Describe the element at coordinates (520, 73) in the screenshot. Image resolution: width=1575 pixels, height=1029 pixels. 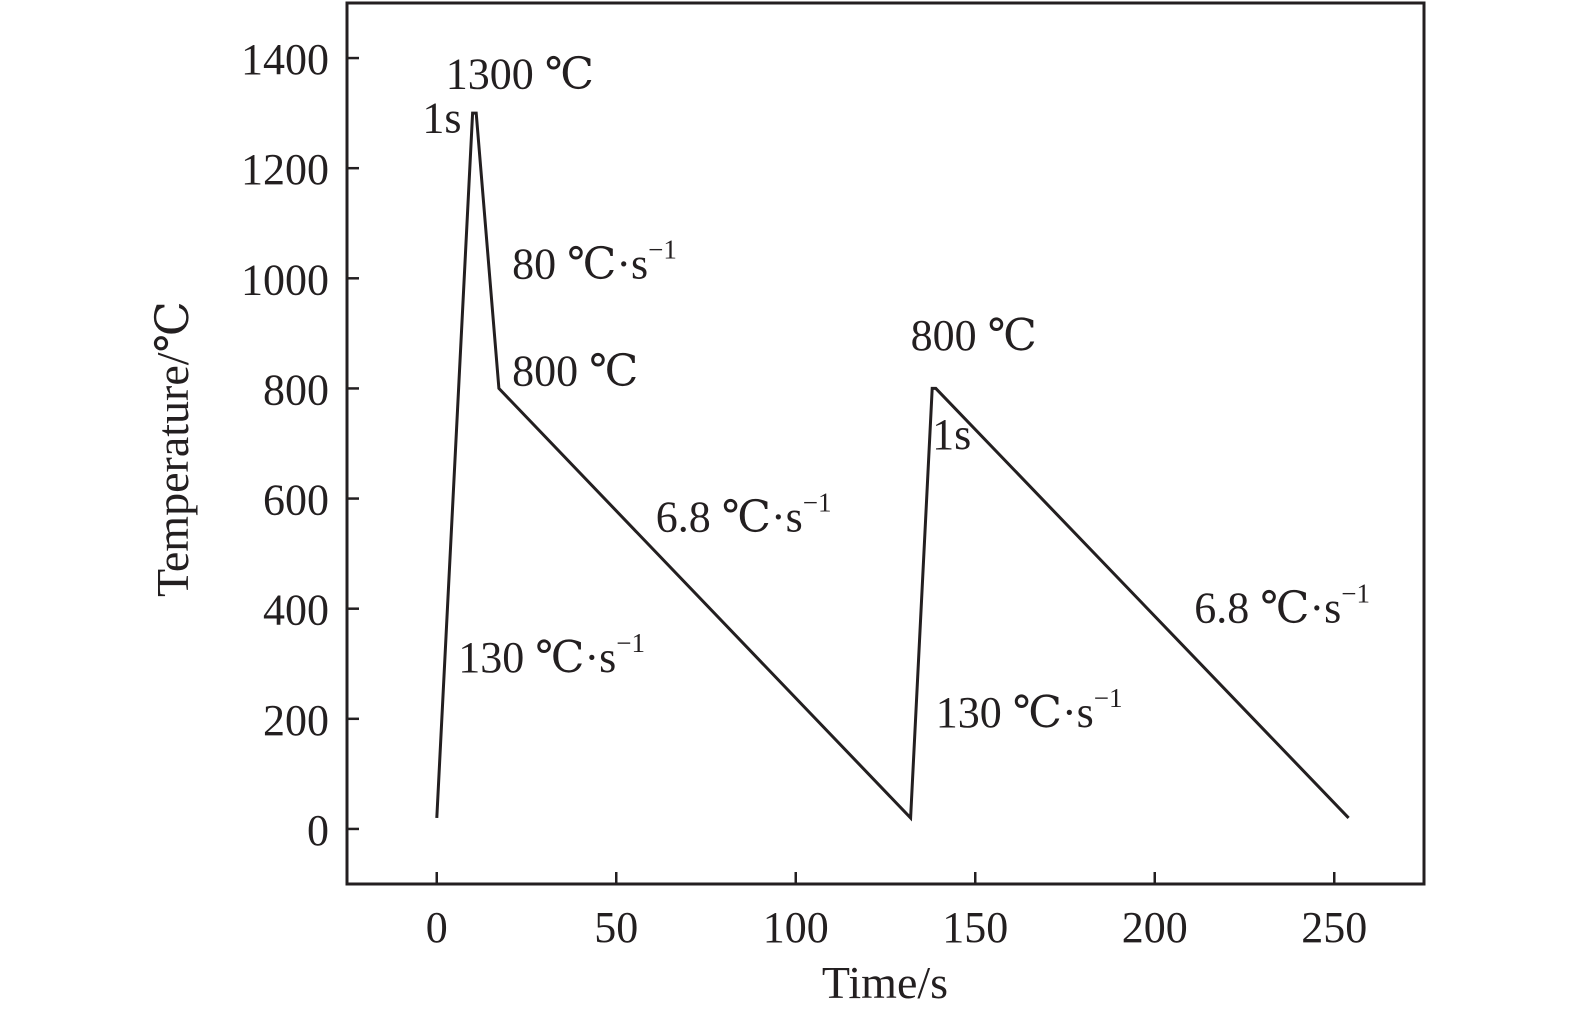
I see `annotation-peak-temp: 1300 ℃` at that location.